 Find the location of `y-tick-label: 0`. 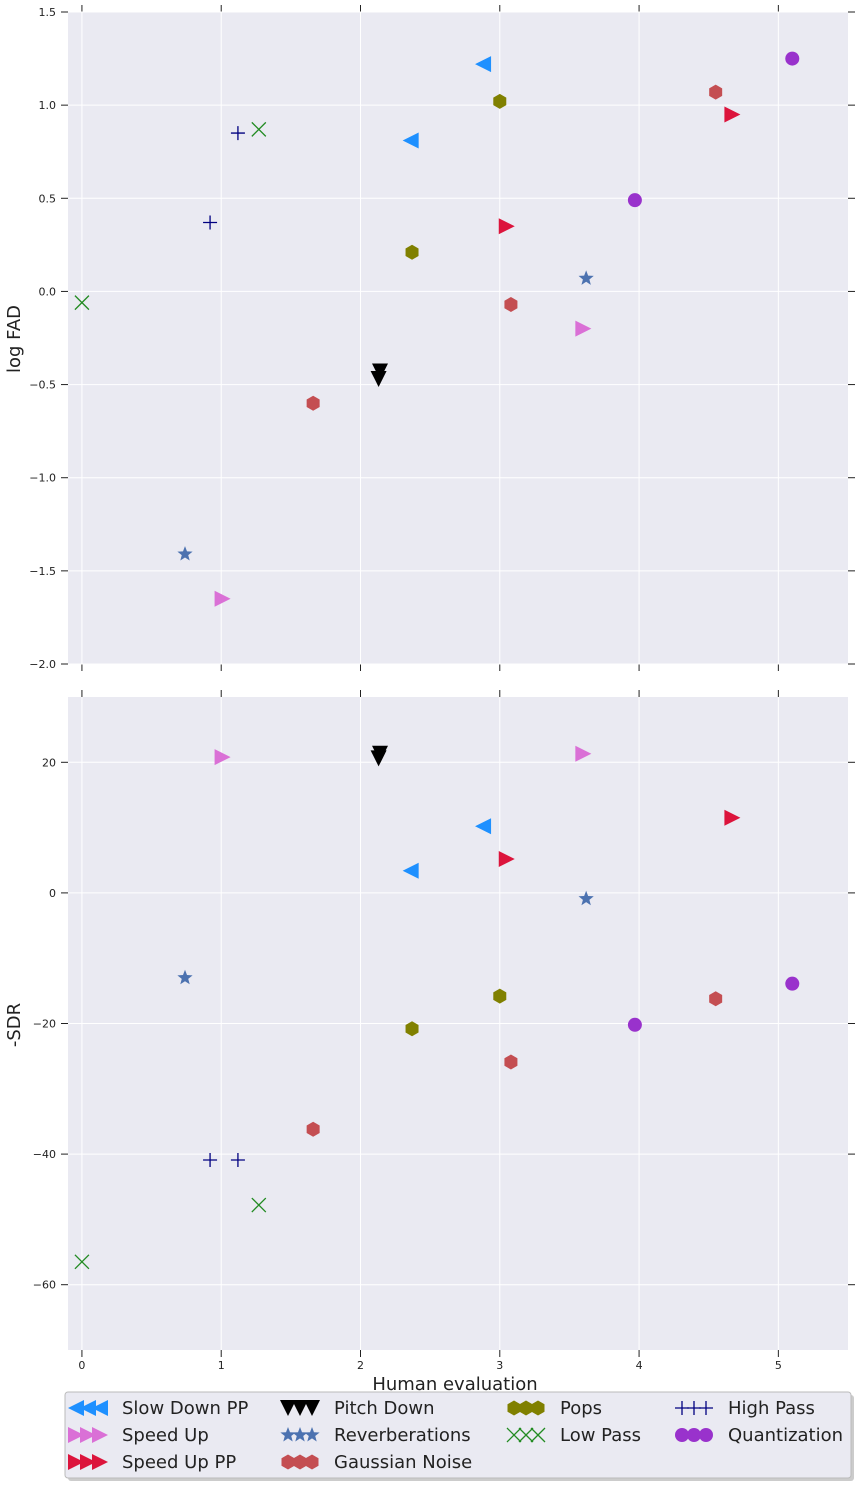

y-tick-label: 0 is located at coordinates (52, 893).